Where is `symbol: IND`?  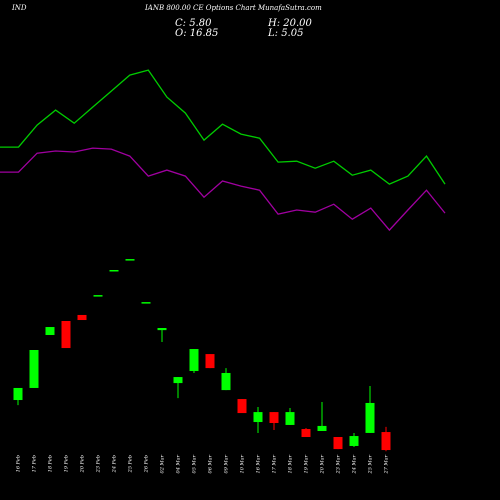
symbol: IND is located at coordinates (19, 8).